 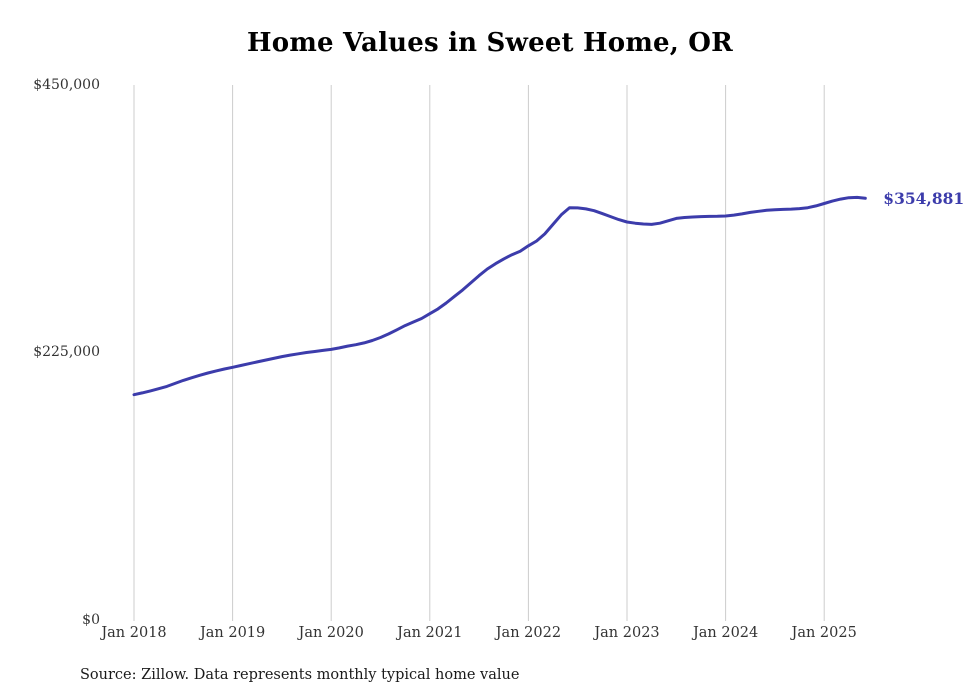 What do you see at coordinates (430, 633) in the screenshot?
I see `x-axis-tick-label: Jan 2021` at bounding box center [430, 633].